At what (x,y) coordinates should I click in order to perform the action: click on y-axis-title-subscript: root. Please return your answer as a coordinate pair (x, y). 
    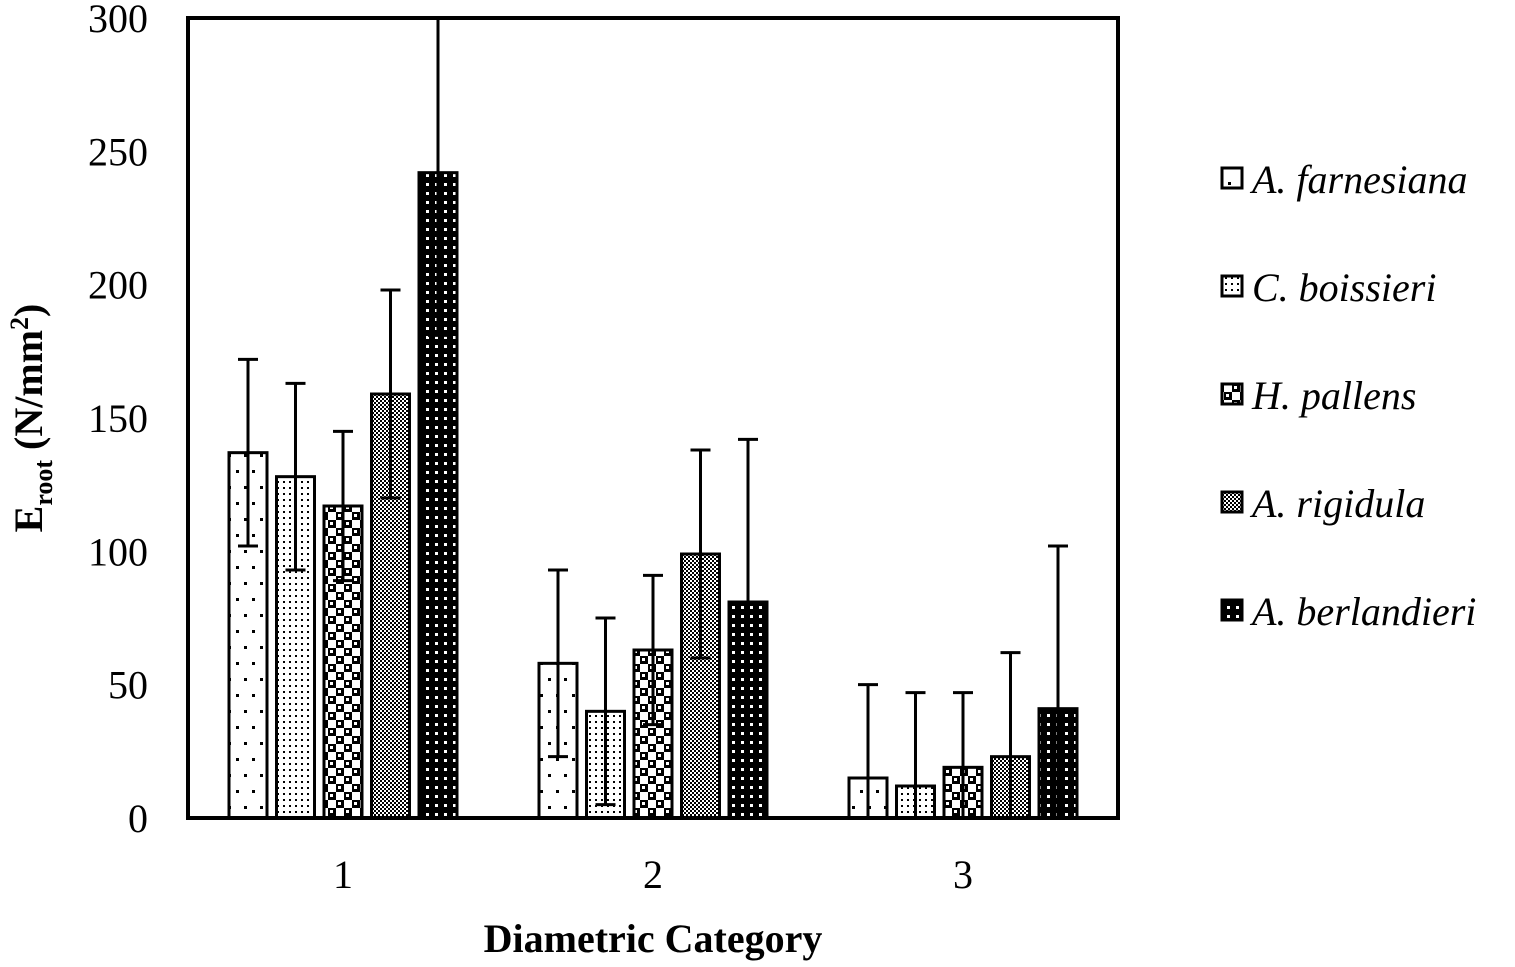
    Looking at the image, I should click on (43, 483).